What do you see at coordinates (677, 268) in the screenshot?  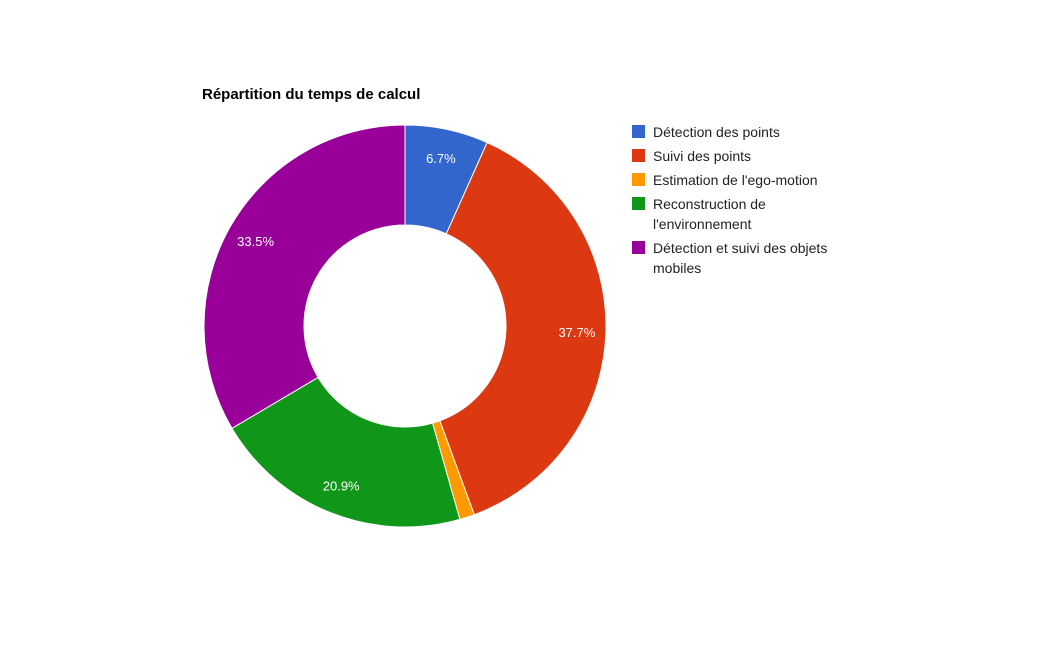 I see `legend-label-4-line-1: mobiles` at bounding box center [677, 268].